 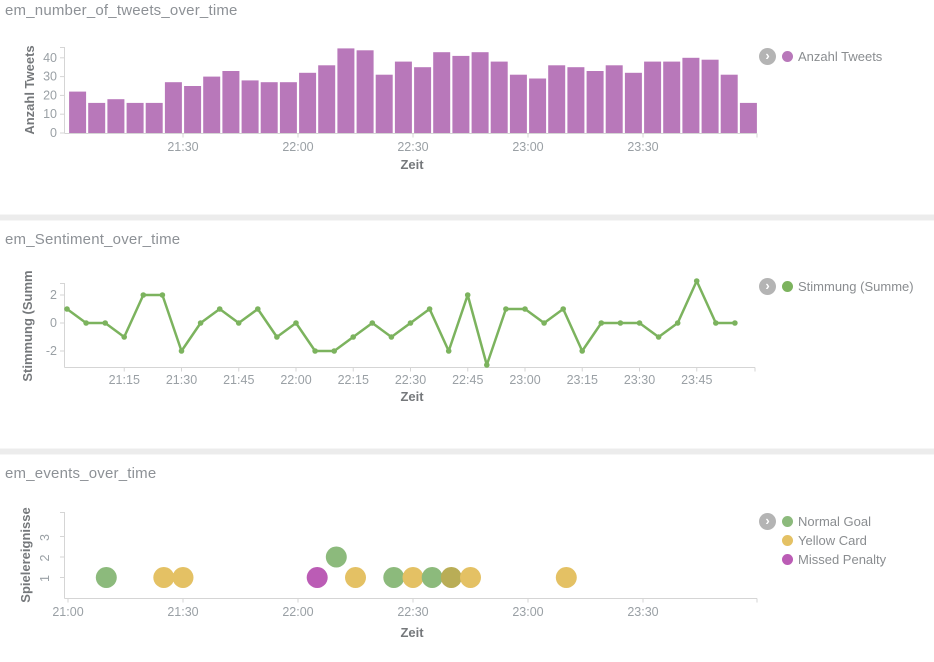 I want to click on legend-label: Normal Goal, so click(x=834, y=521).